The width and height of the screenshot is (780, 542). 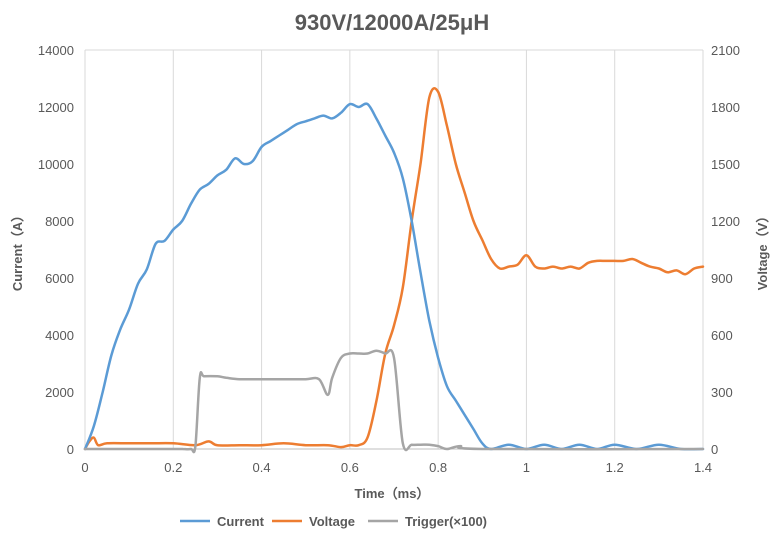 What do you see at coordinates (262, 467) in the screenshot?
I see `x-tick-label-2: 0.4` at bounding box center [262, 467].